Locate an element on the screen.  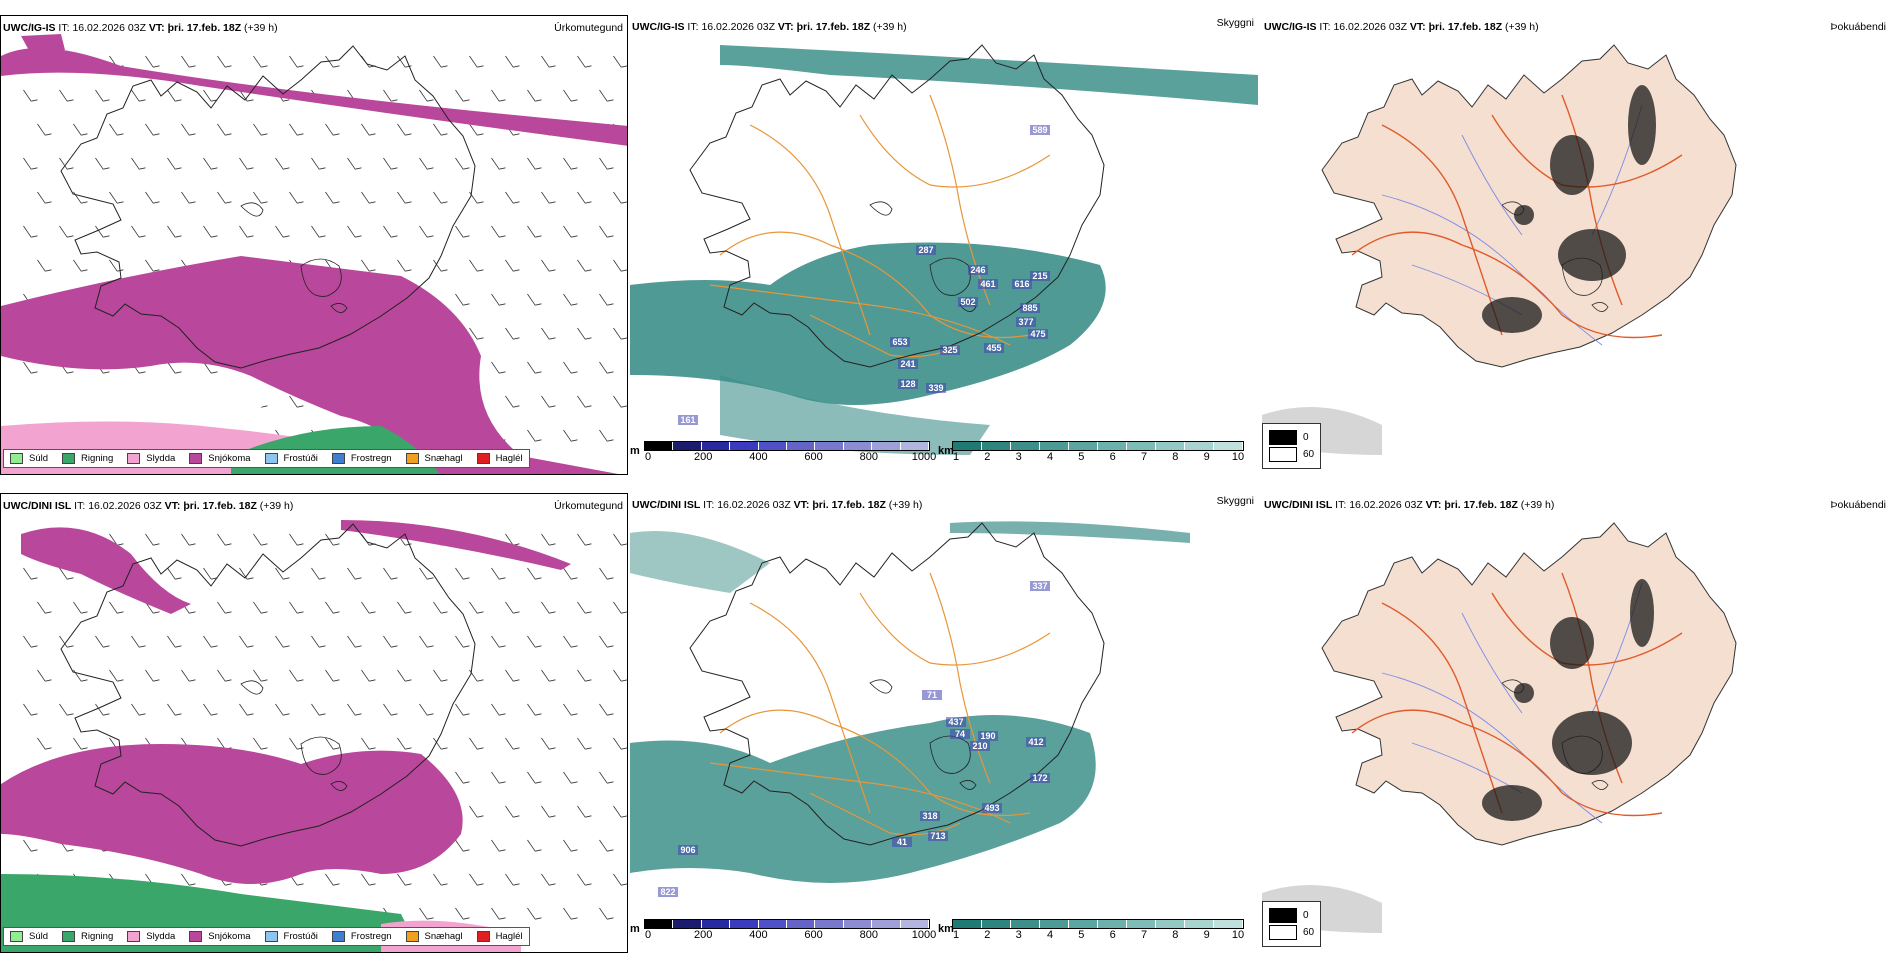
parameter-name: Þokuábendi is located at coordinates (1858, 505).